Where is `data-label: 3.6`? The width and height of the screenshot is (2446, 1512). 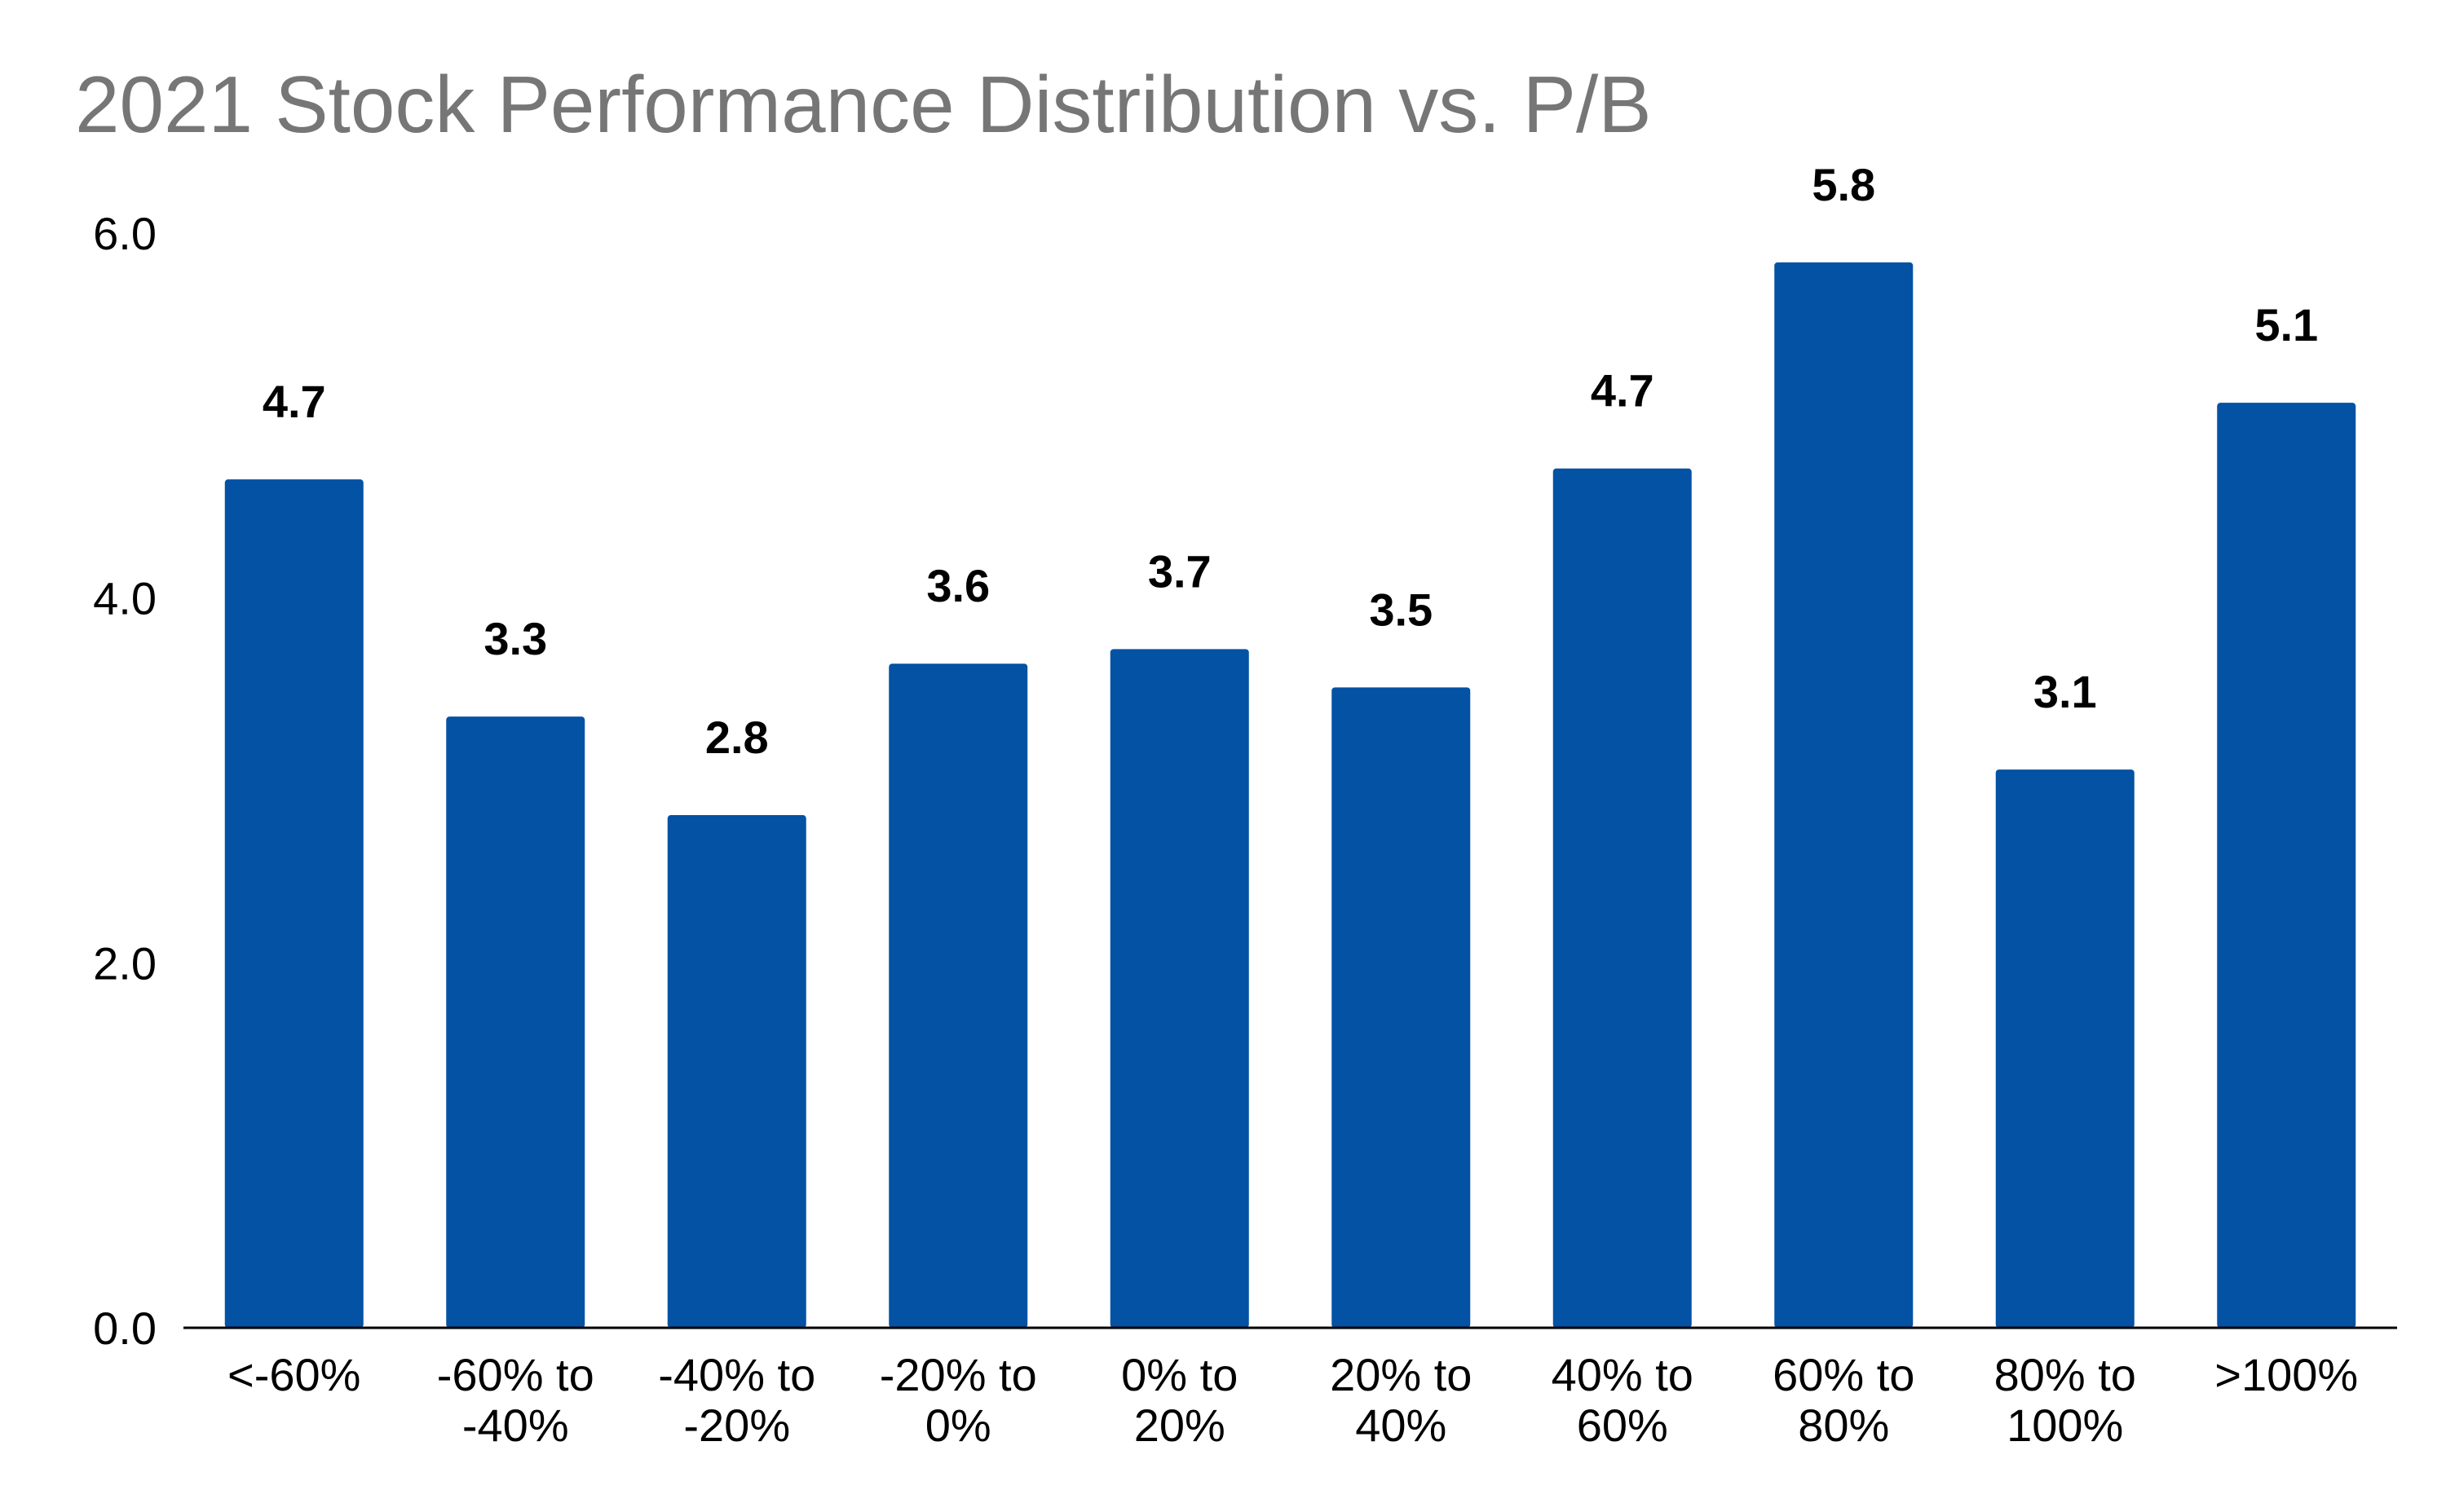
data-label: 3.6 is located at coordinates (958, 585).